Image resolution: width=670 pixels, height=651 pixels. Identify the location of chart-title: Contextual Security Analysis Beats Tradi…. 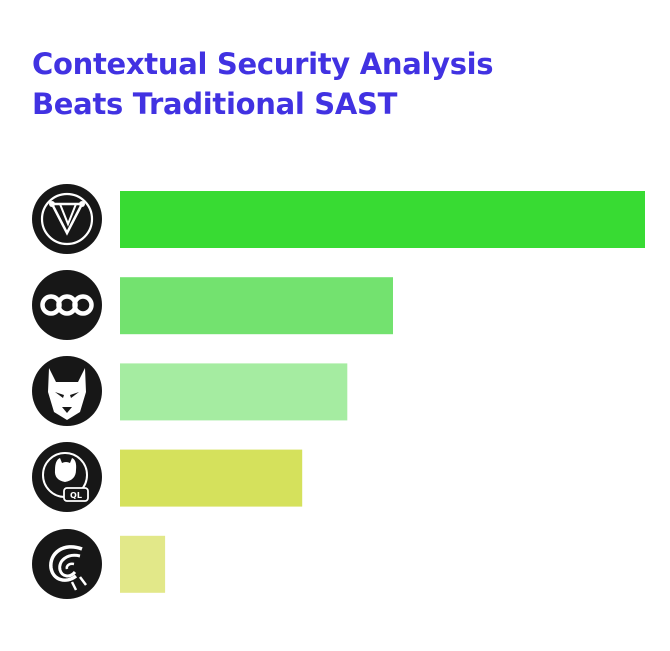
(263, 84).